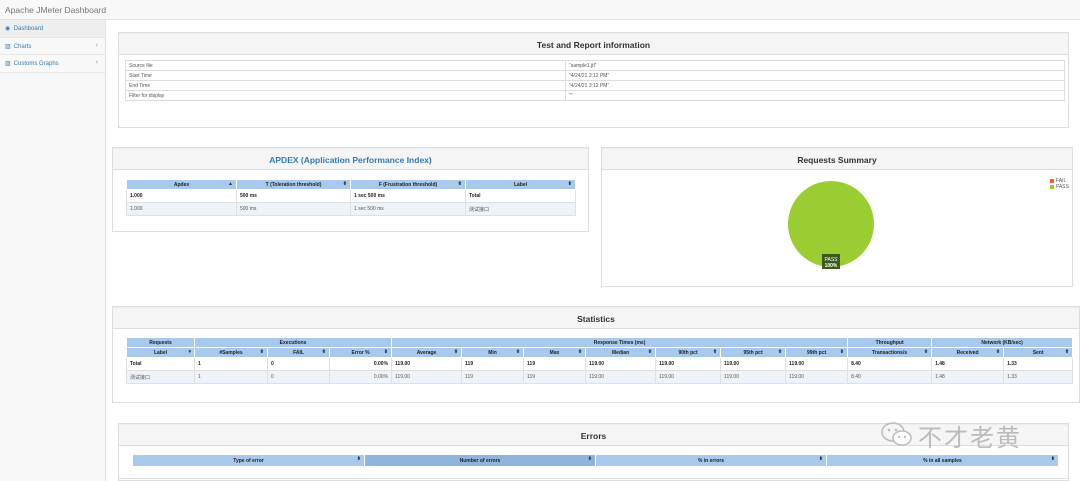 This screenshot has height=481, width=1080. I want to click on table-row: End Time "4/24/21 3:12 PM", so click(595, 85).